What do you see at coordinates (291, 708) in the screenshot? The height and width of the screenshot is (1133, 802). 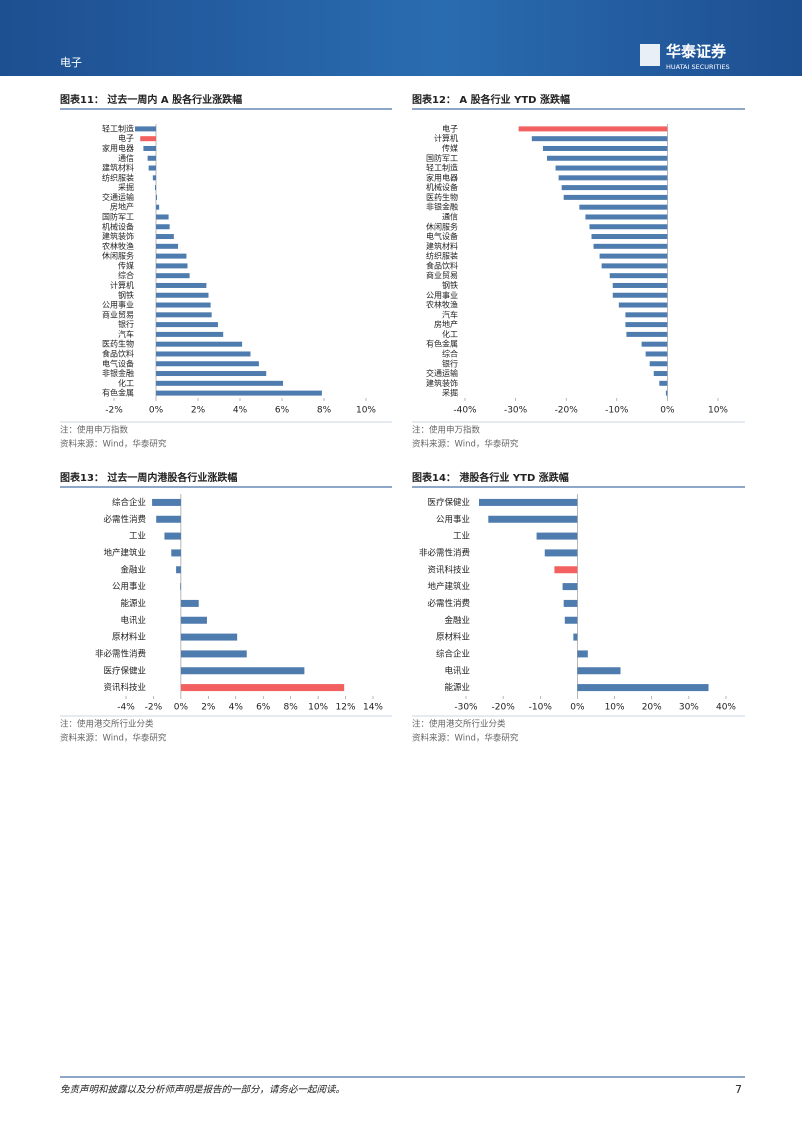 I see `x-tick-label: 8%` at bounding box center [291, 708].